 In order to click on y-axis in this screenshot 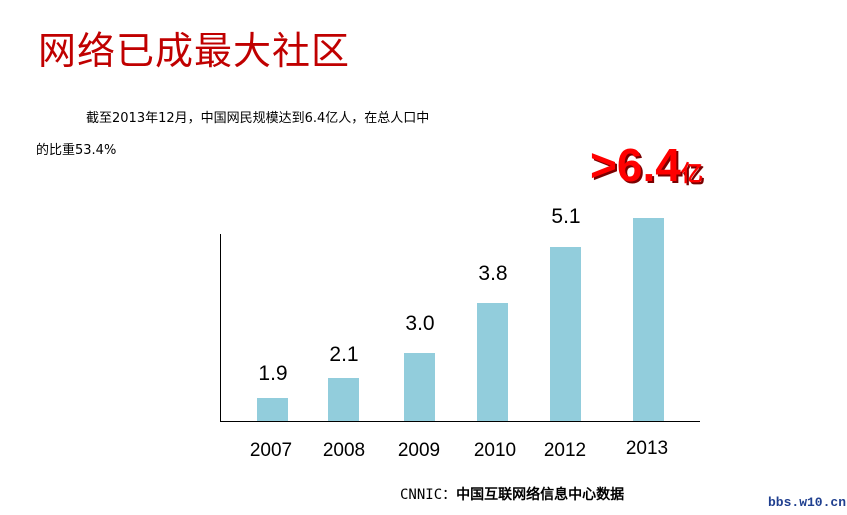, I will do `click(220, 328)`.